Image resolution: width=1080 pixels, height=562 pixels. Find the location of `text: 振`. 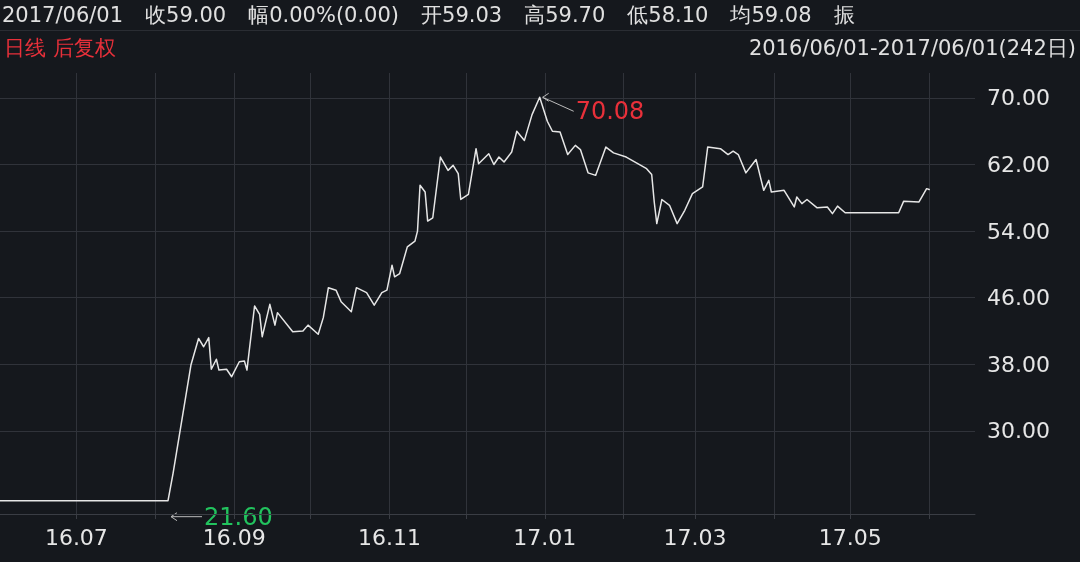

text: 振 is located at coordinates (844, 15).